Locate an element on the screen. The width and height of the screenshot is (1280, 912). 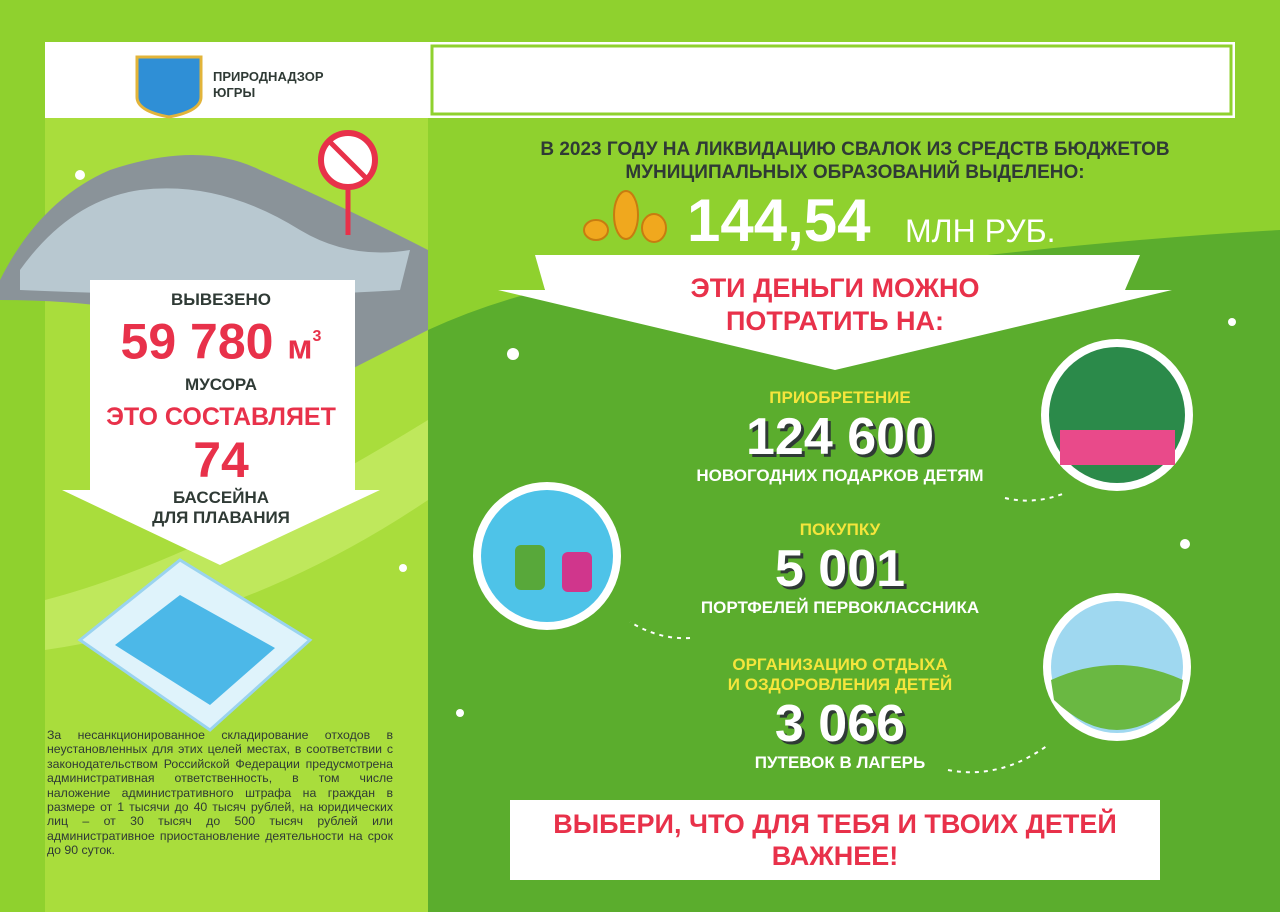
equals: ЭТО СОСТАВЛЯЕТ is located at coordinates (221, 416).